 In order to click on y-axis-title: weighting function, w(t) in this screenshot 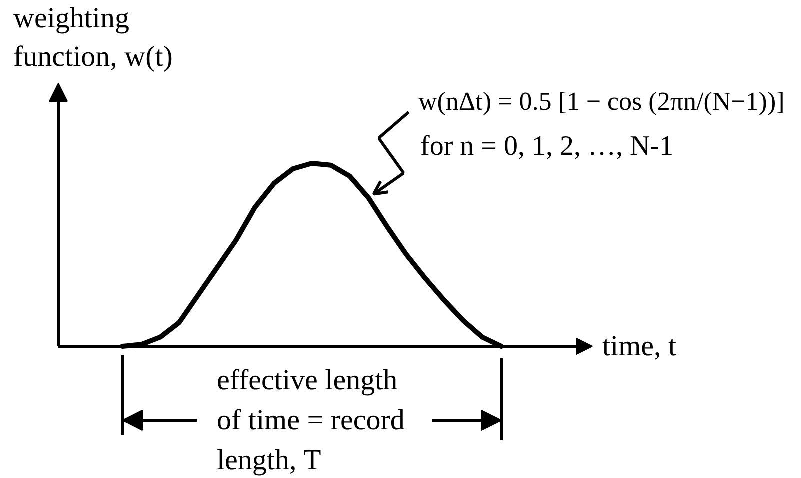, I will do `click(93, 37)`.